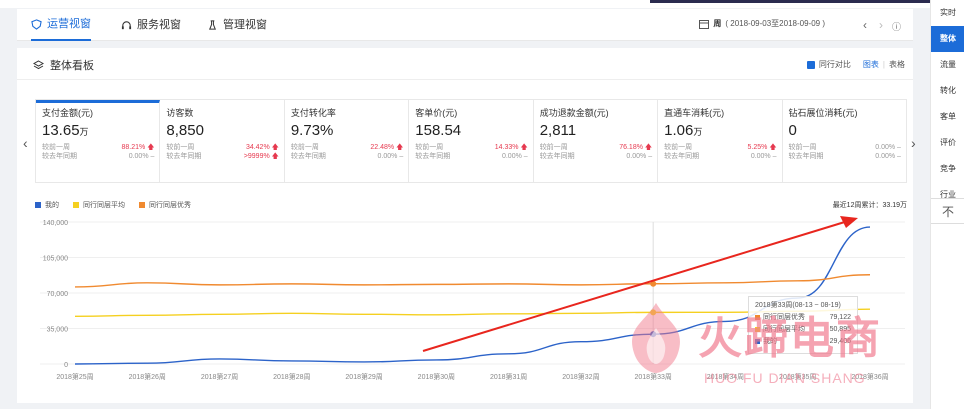  I want to click on metric-card: 客单价(元) 158.54 较前一周 14.33% 🡅 较去年同期 0.00% –, so click(471, 141).